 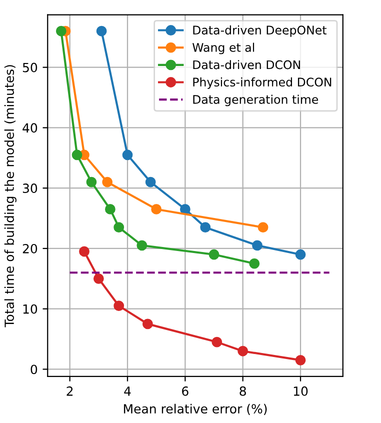 What do you see at coordinates (195, 409) in the screenshot?
I see `x-axis-title: Mean relative error (%)` at bounding box center [195, 409].